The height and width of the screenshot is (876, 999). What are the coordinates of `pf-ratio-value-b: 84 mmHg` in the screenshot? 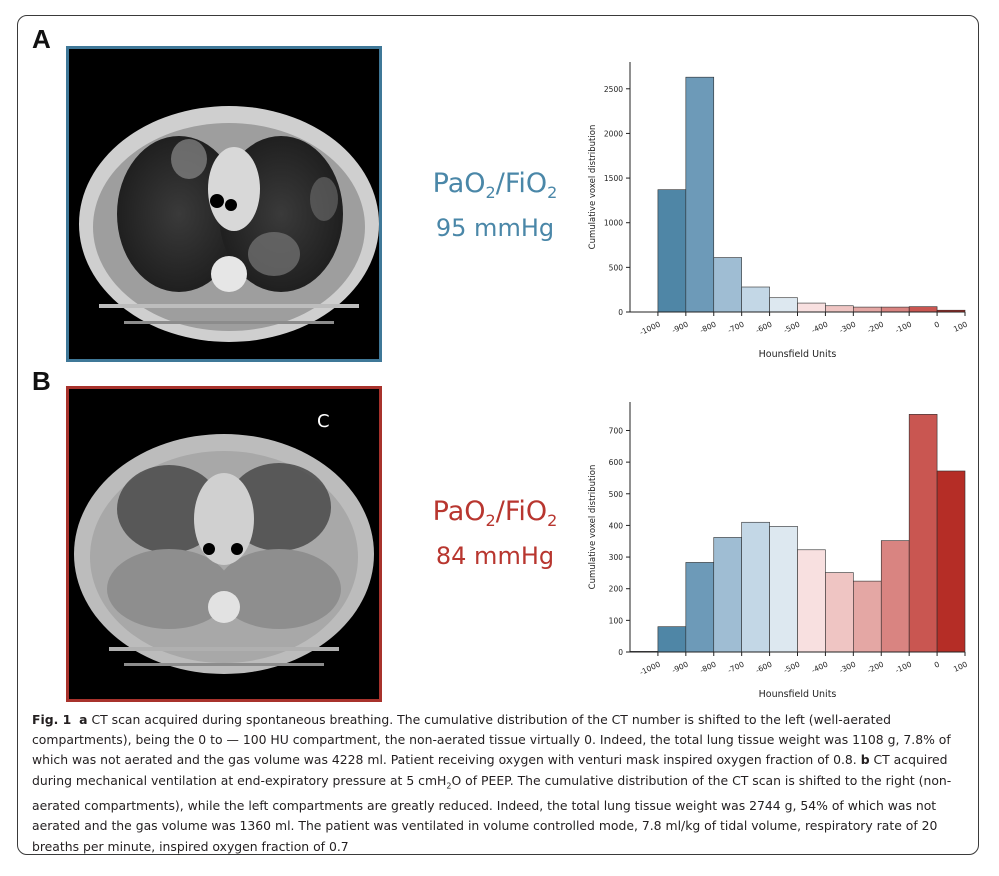 It's located at (495, 556).